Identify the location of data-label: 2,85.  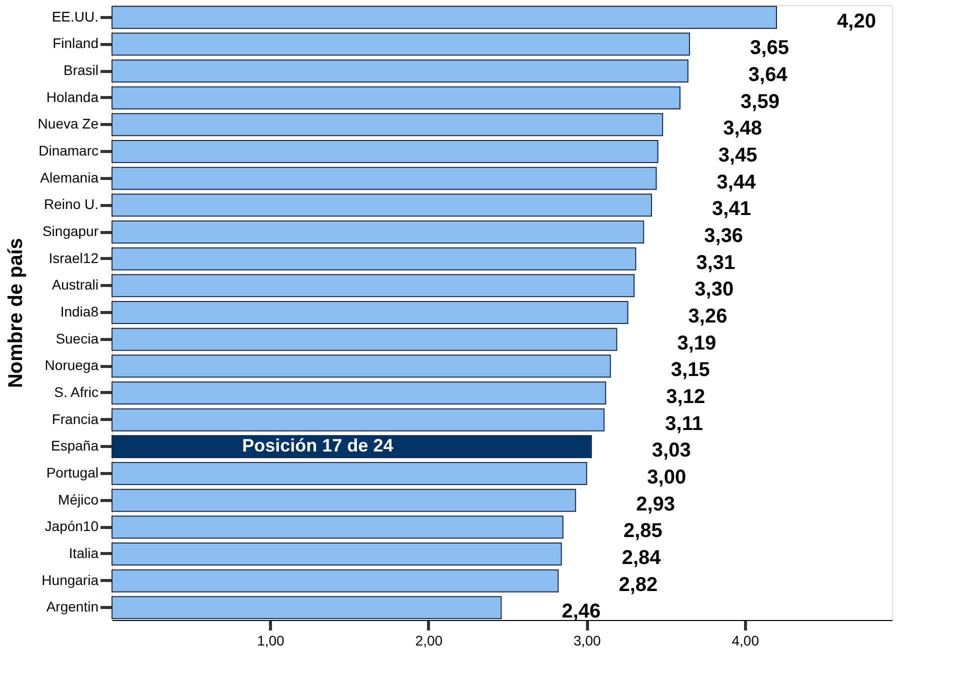
(642, 531).